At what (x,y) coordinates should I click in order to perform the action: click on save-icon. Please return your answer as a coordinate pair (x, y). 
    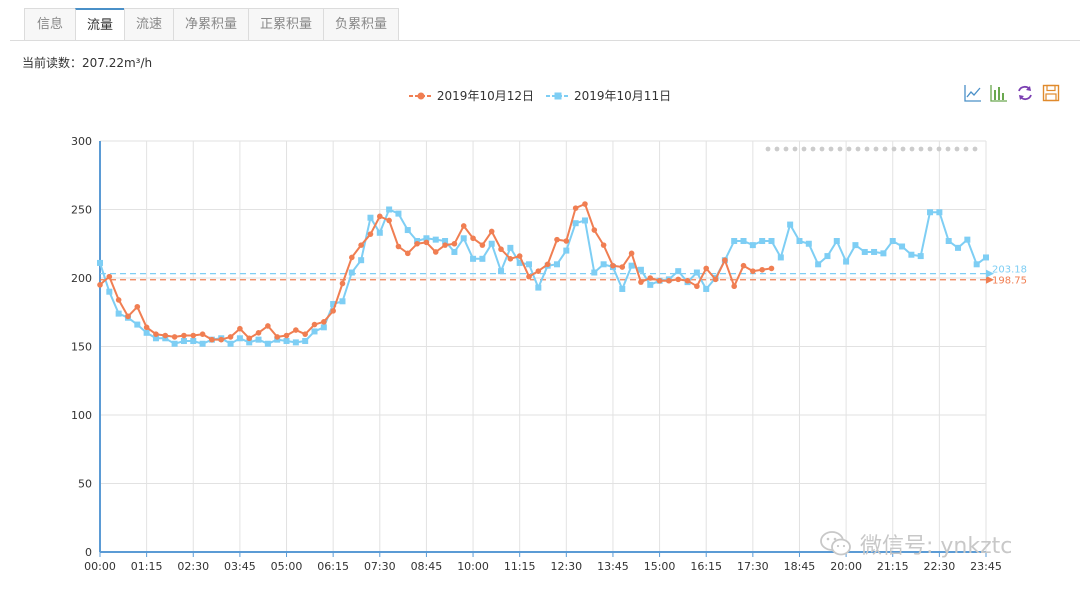
    Looking at the image, I should click on (1051, 93).